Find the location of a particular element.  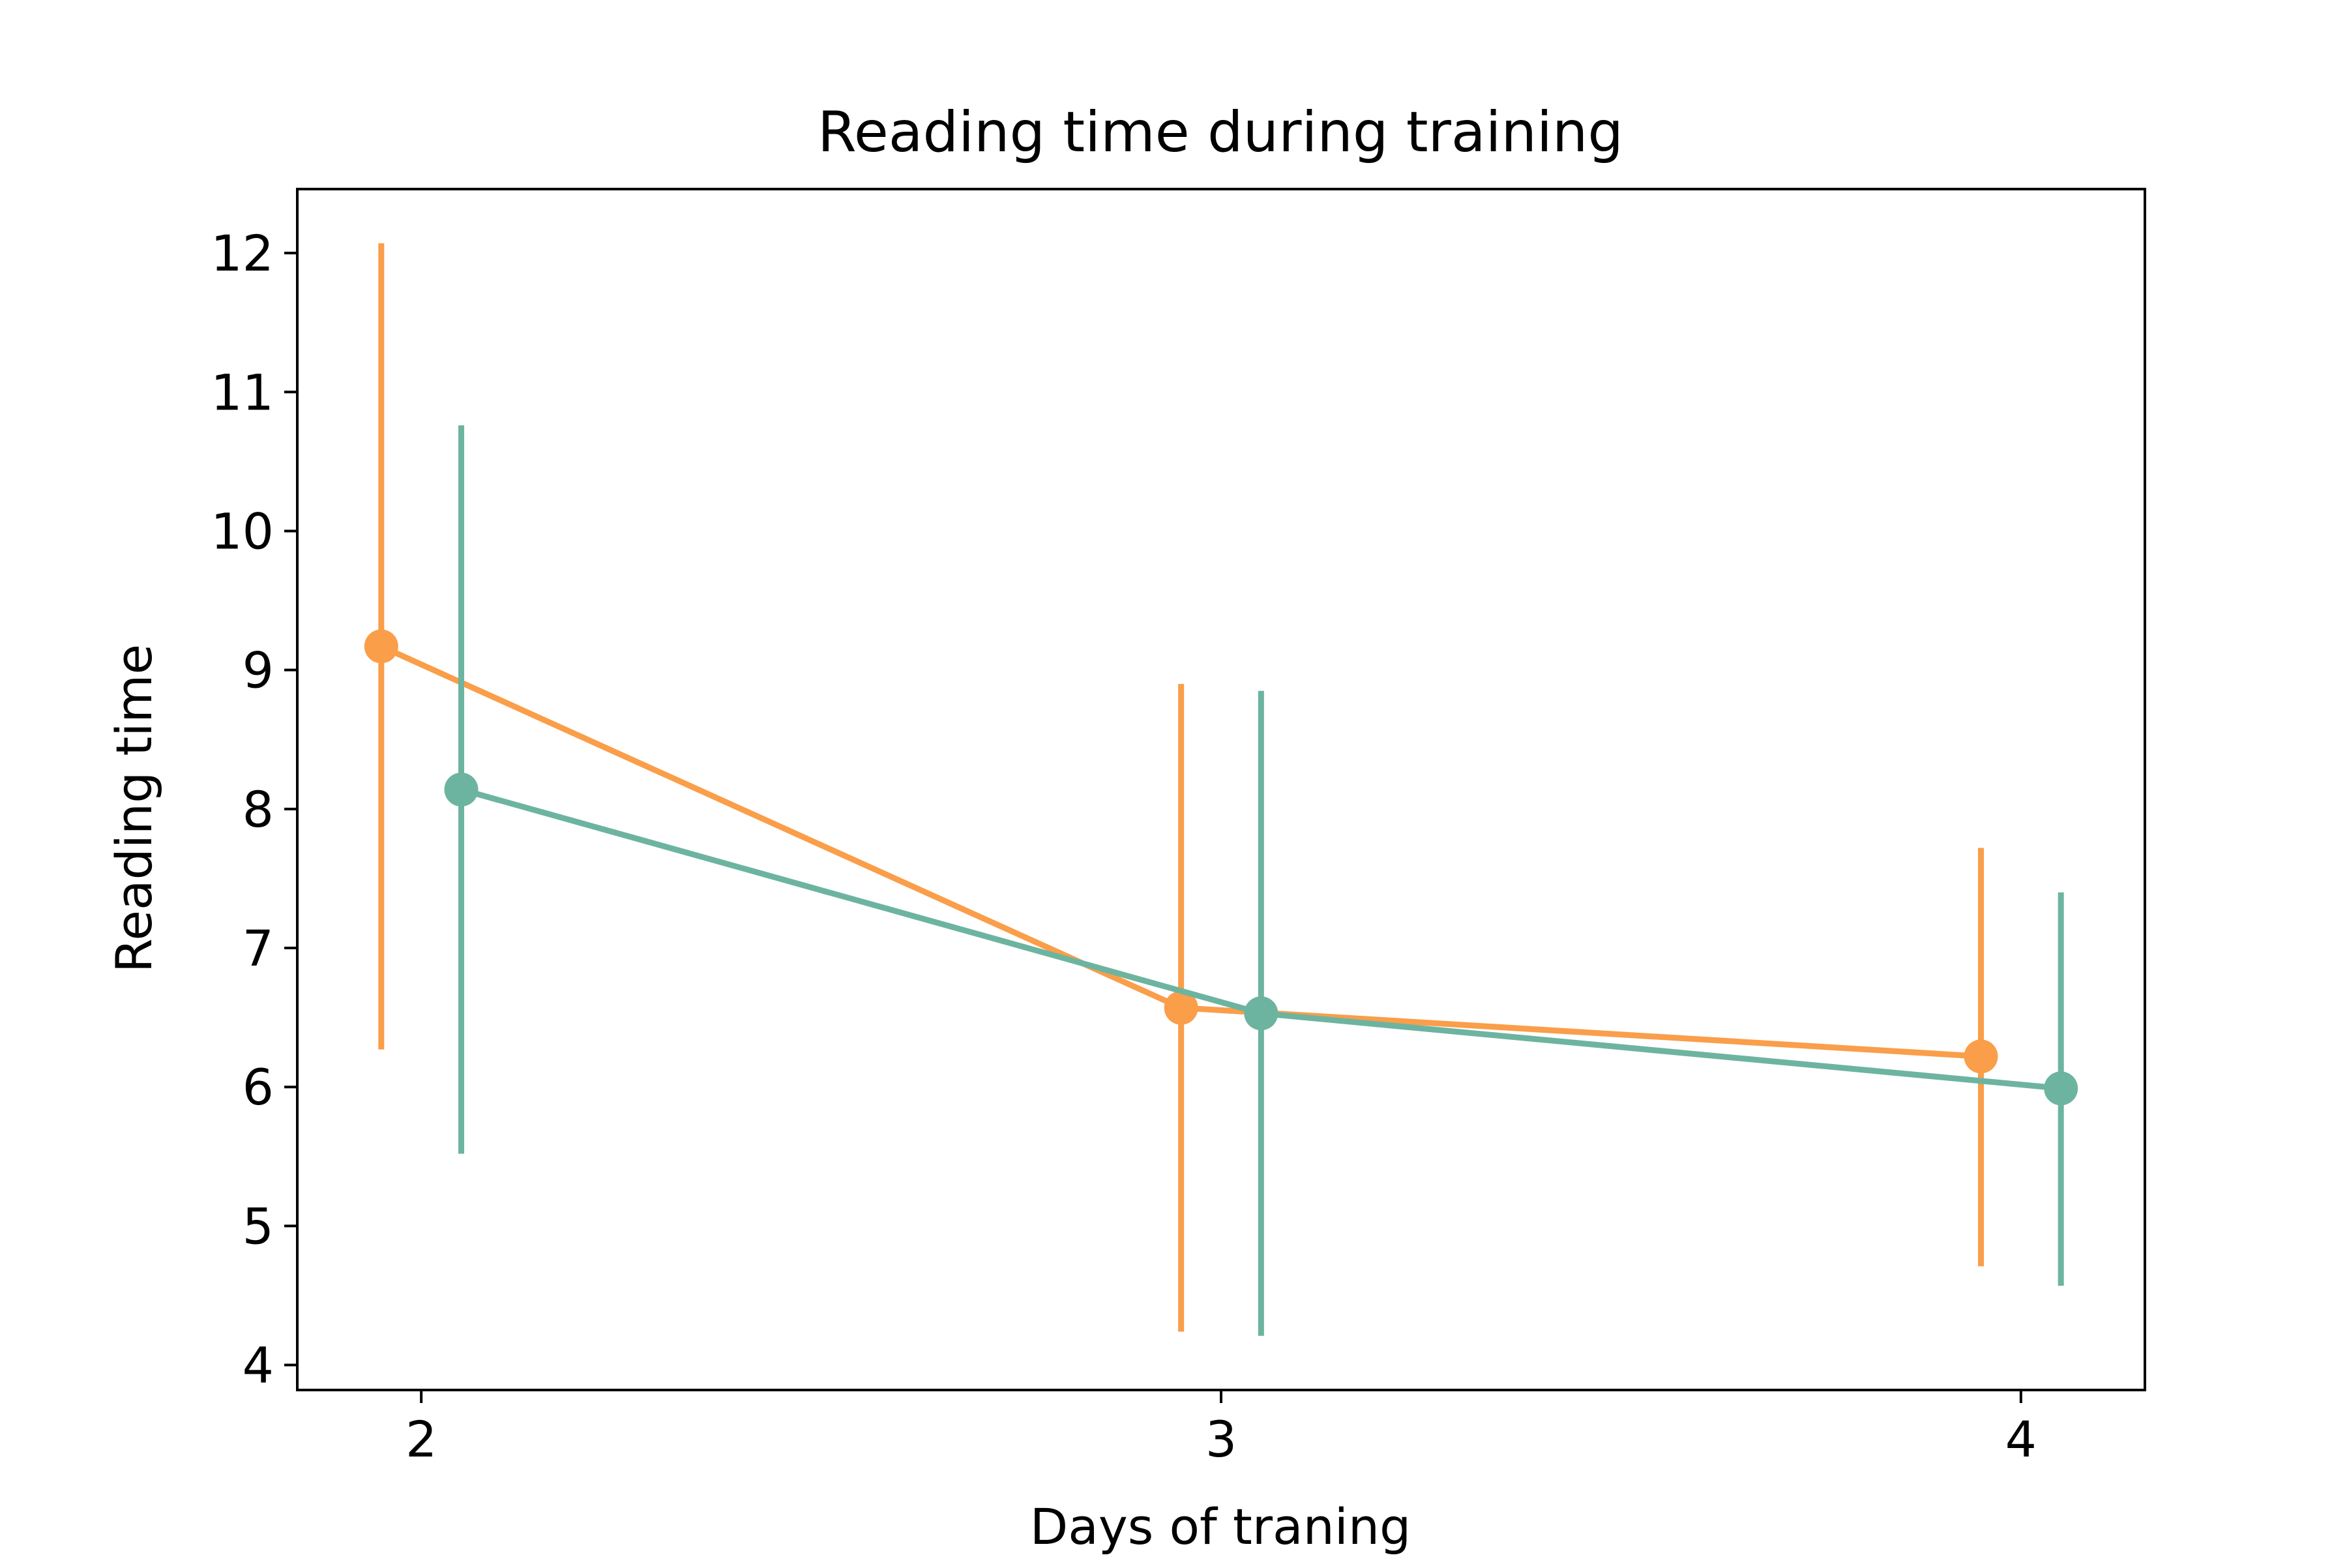

y-tick-label: 9 is located at coordinates (258, 671).